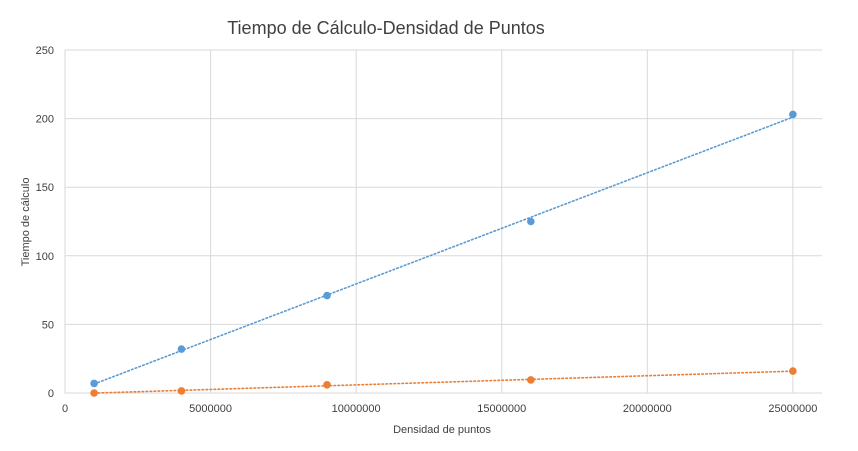  Describe the element at coordinates (45, 257) in the screenshot. I see `y-tick-label: 100` at that location.